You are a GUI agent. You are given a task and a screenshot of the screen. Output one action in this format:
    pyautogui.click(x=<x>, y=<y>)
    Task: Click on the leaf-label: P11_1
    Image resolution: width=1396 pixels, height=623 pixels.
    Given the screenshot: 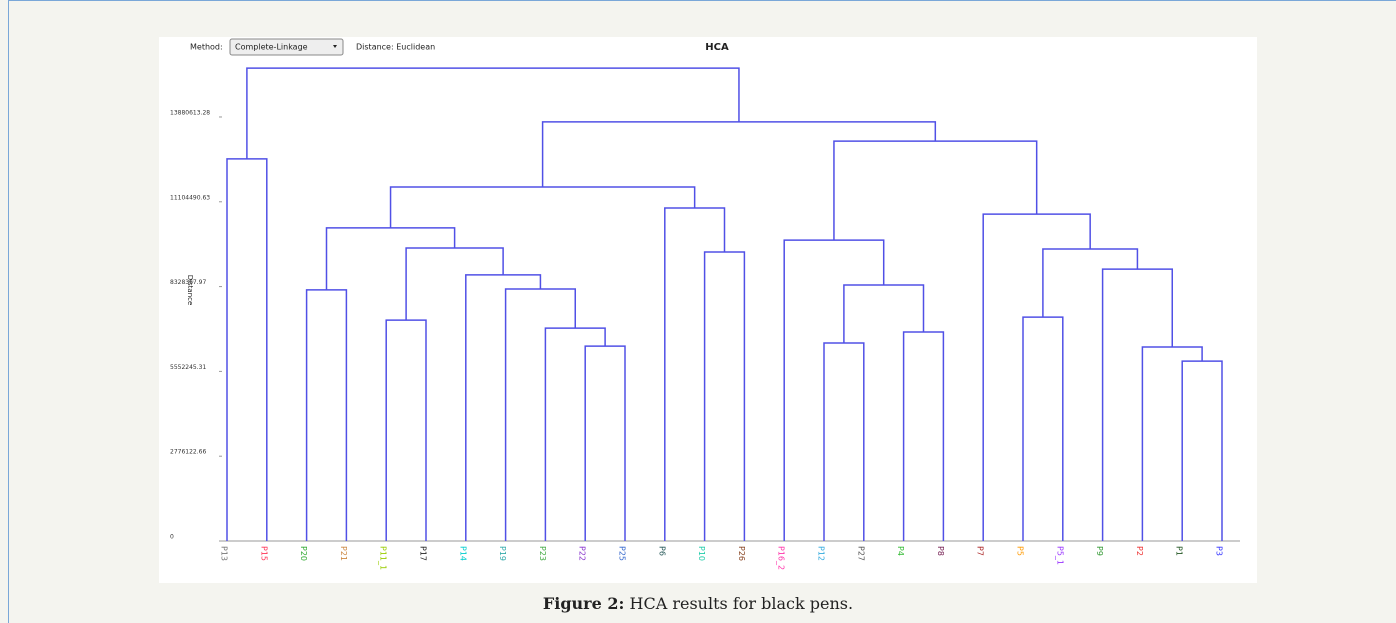 What is the action you would take?
    pyautogui.click(x=383, y=558)
    